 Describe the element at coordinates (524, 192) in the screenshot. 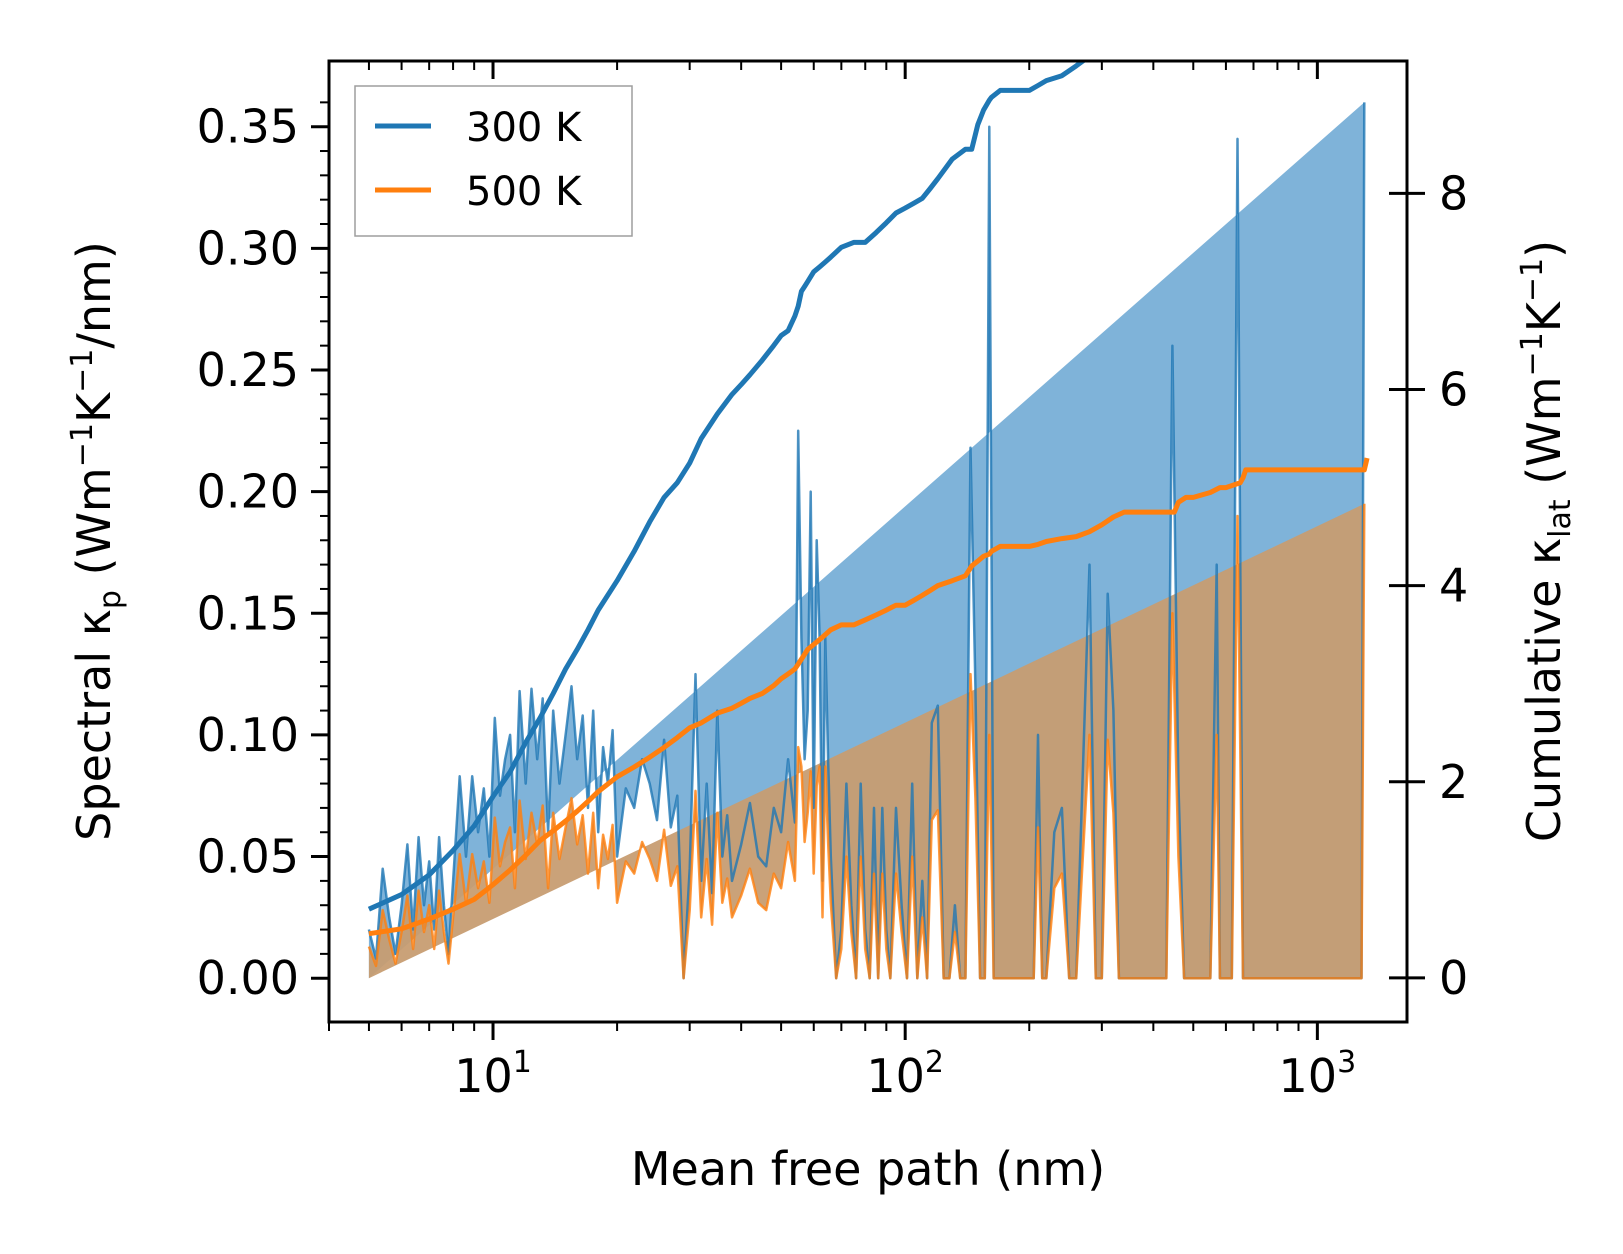

I see `legend-label-500k: 500 K` at that location.